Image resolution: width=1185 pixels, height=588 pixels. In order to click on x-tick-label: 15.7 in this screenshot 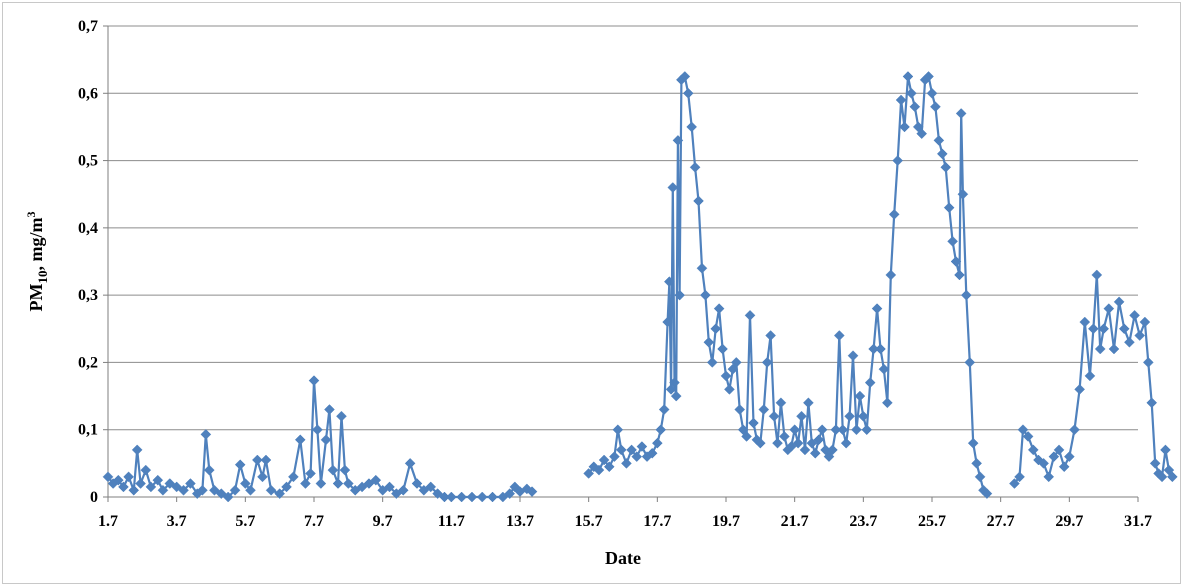, I will do `click(589, 521)`.